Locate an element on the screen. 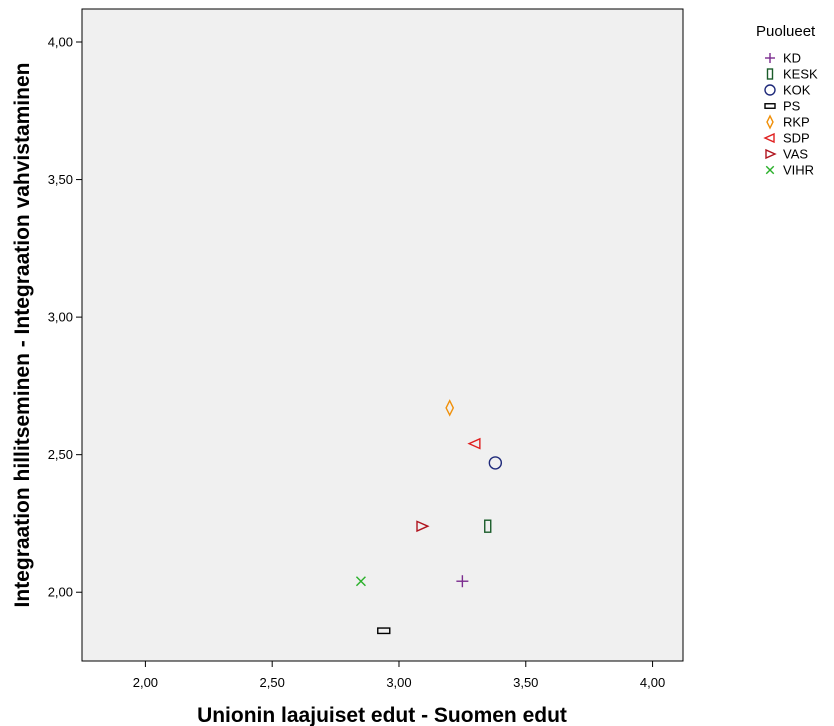 The width and height of the screenshot is (834, 726). legend-label: KD is located at coordinates (792, 58).